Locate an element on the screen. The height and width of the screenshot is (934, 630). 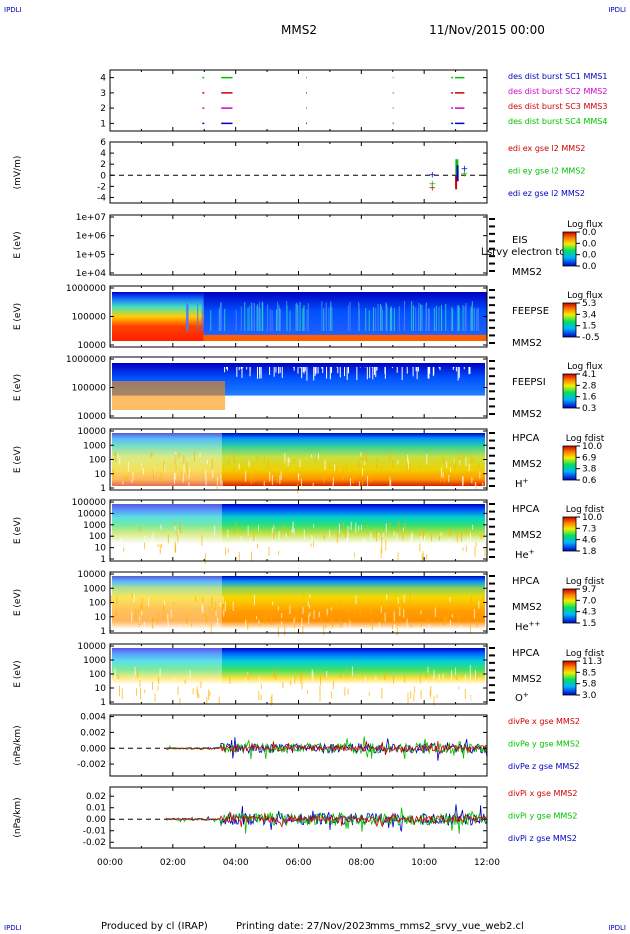
colorbar-tick-label: 2.8 is located at coordinates (589, 386).